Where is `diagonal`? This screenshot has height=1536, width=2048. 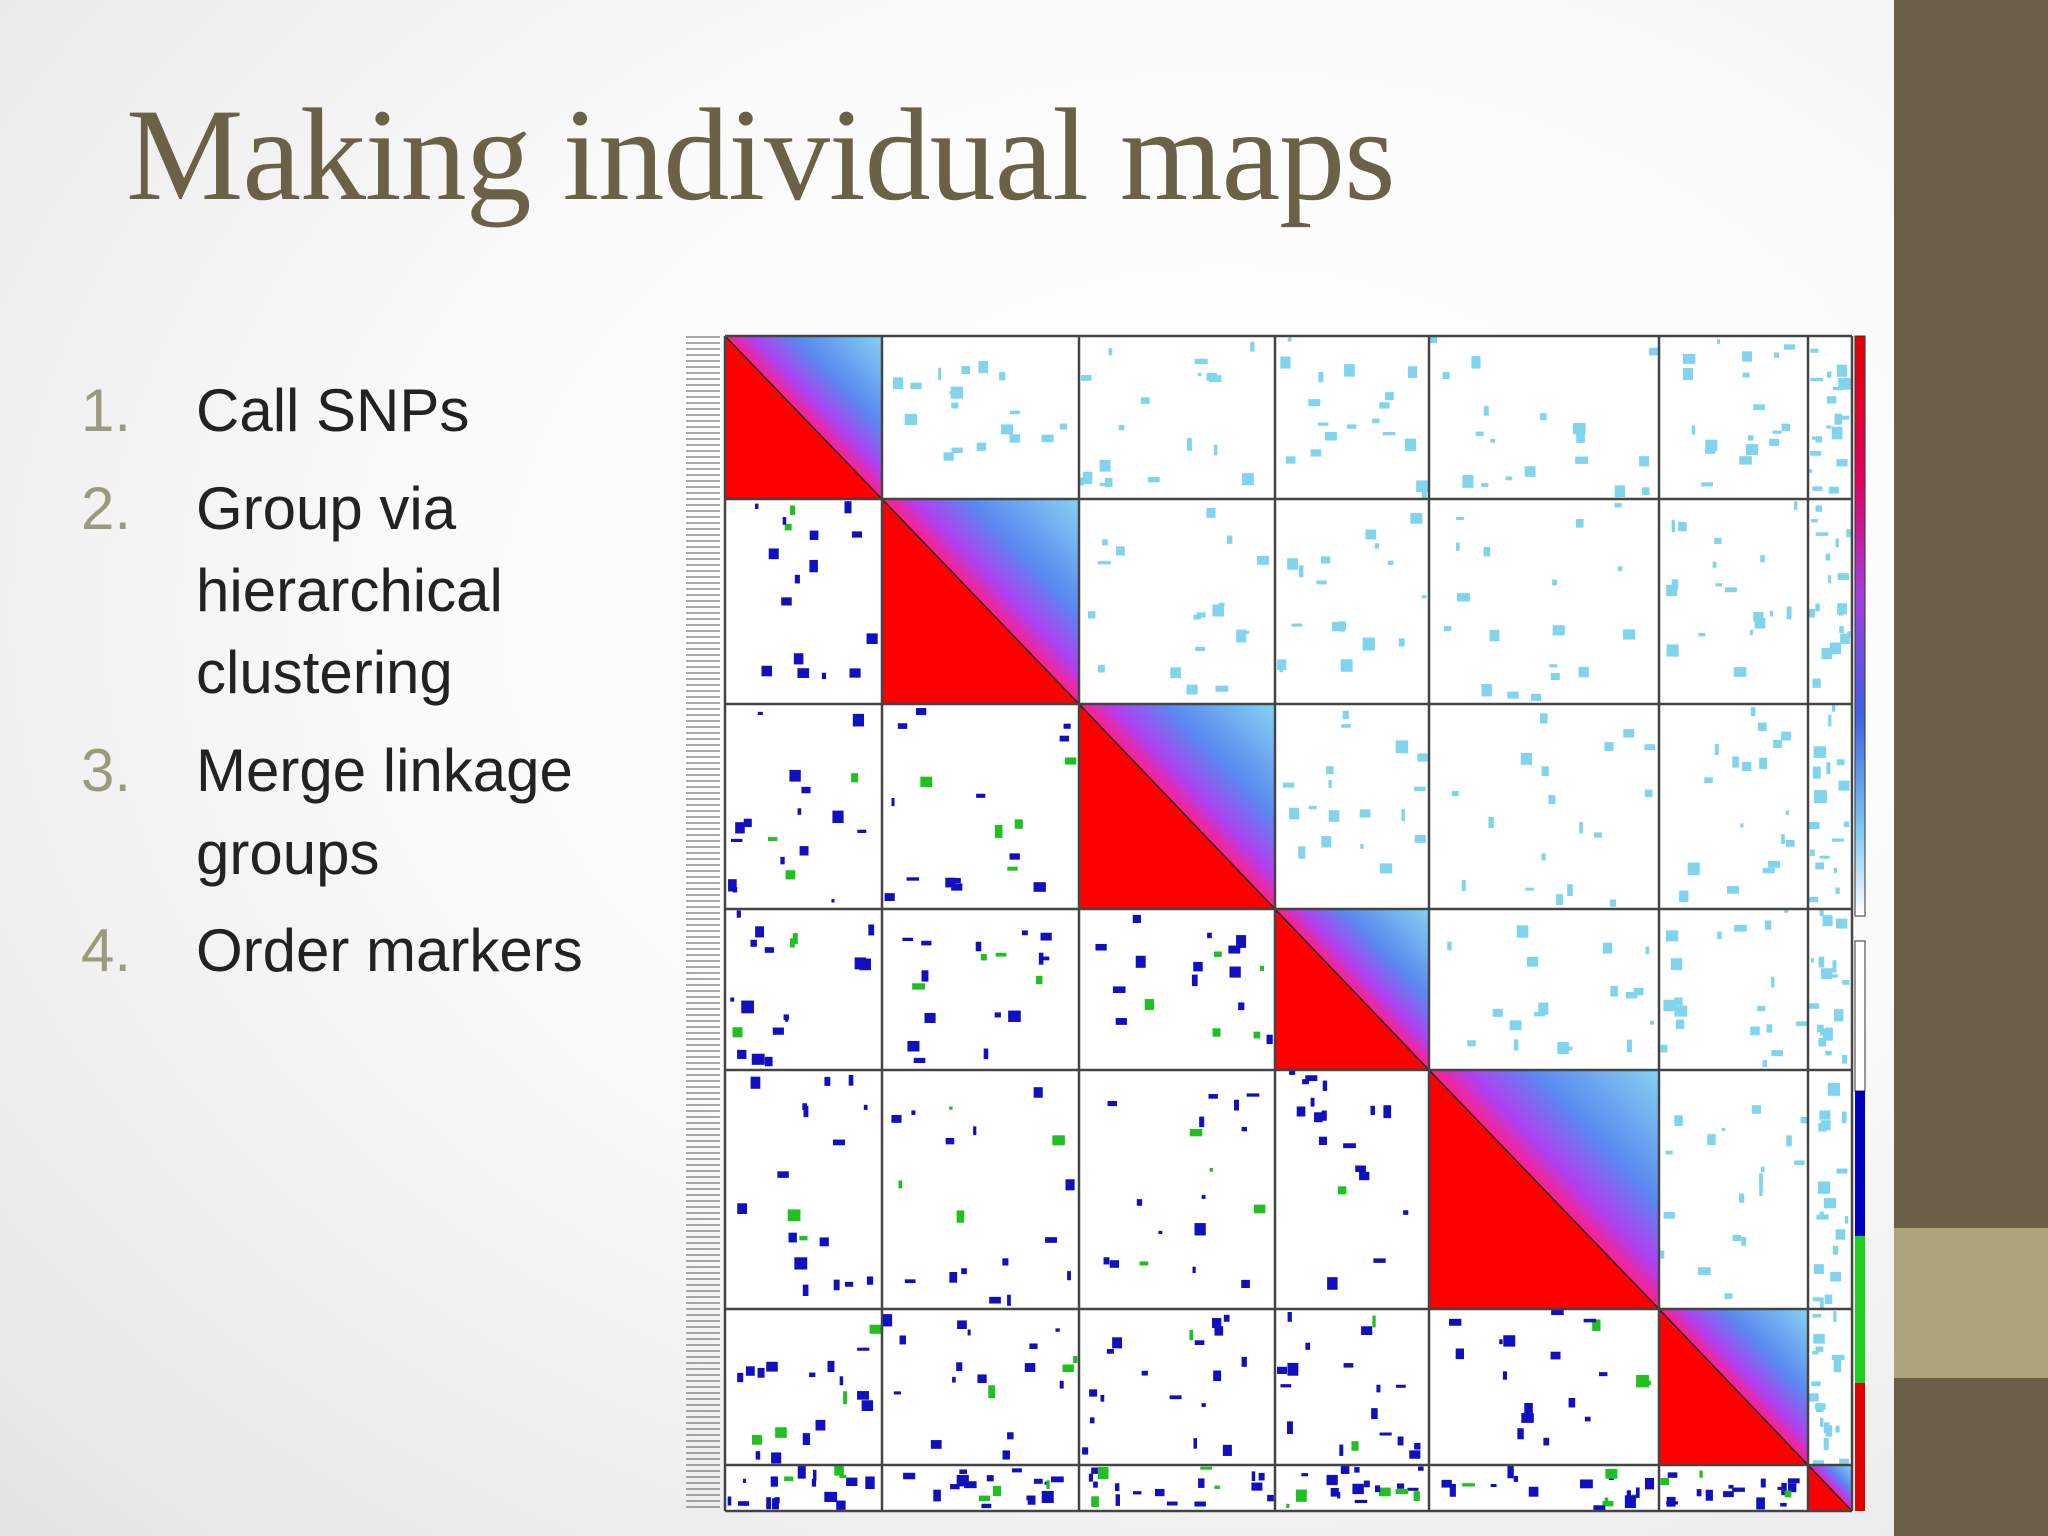 diagonal is located at coordinates (1830, 1488).